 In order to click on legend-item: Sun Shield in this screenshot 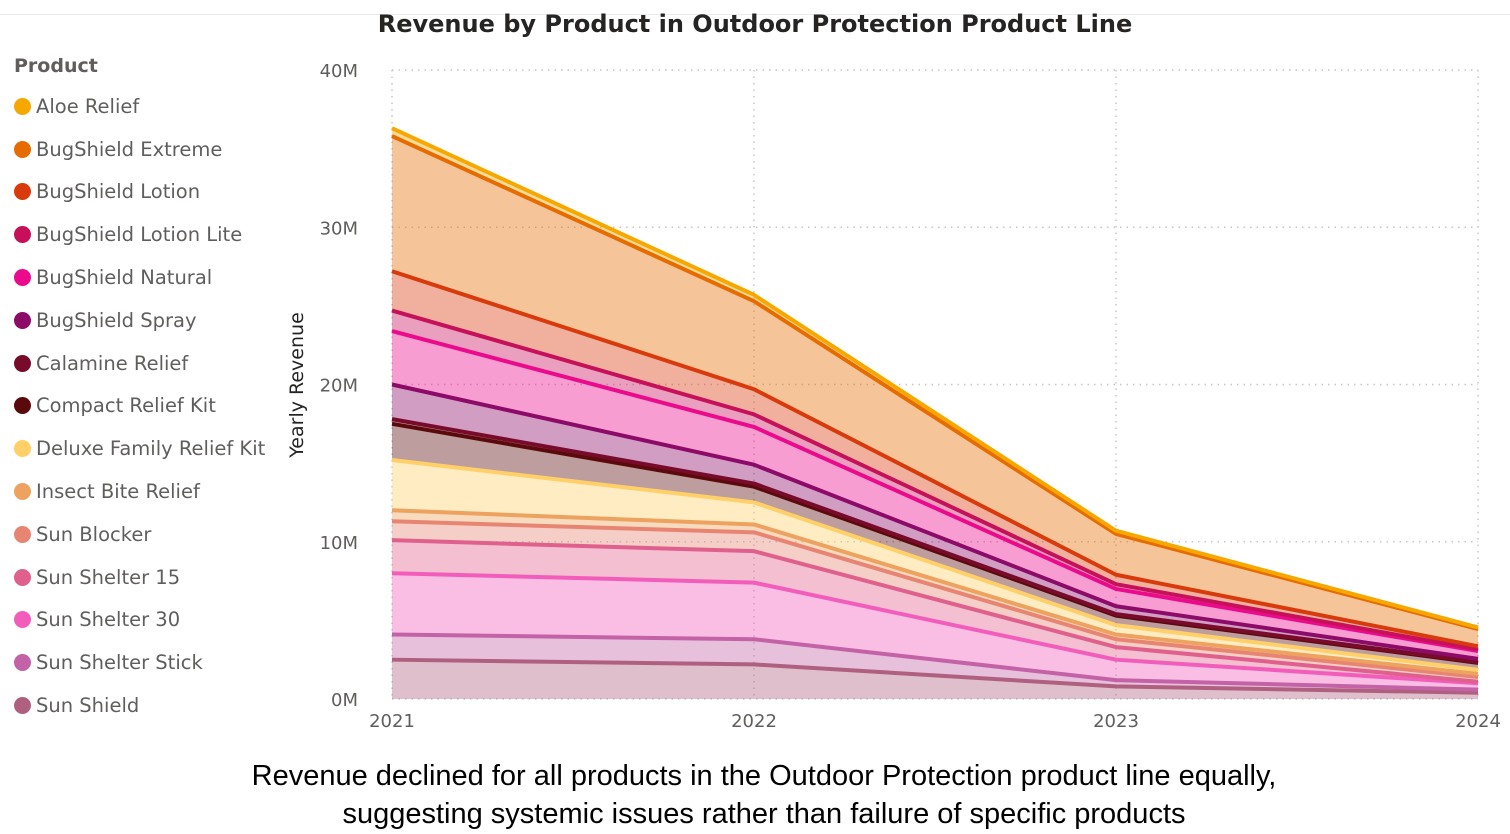, I will do `click(151, 705)`.